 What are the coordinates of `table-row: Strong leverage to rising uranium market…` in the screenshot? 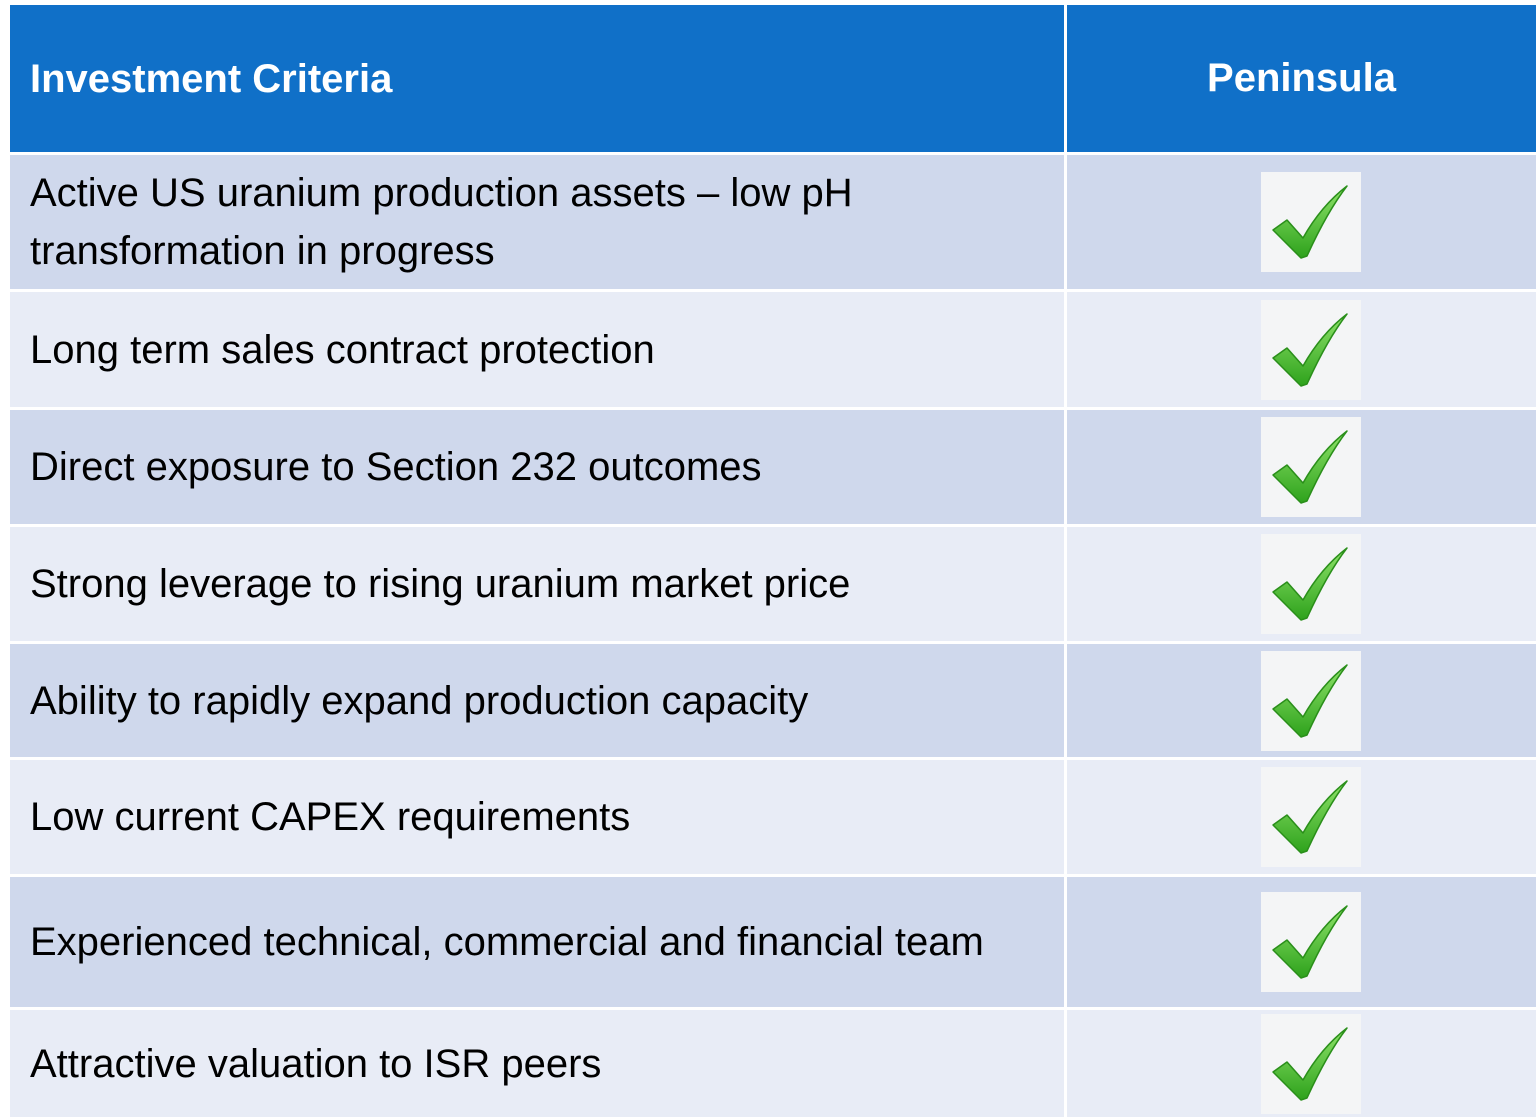 It's located at (773, 585).